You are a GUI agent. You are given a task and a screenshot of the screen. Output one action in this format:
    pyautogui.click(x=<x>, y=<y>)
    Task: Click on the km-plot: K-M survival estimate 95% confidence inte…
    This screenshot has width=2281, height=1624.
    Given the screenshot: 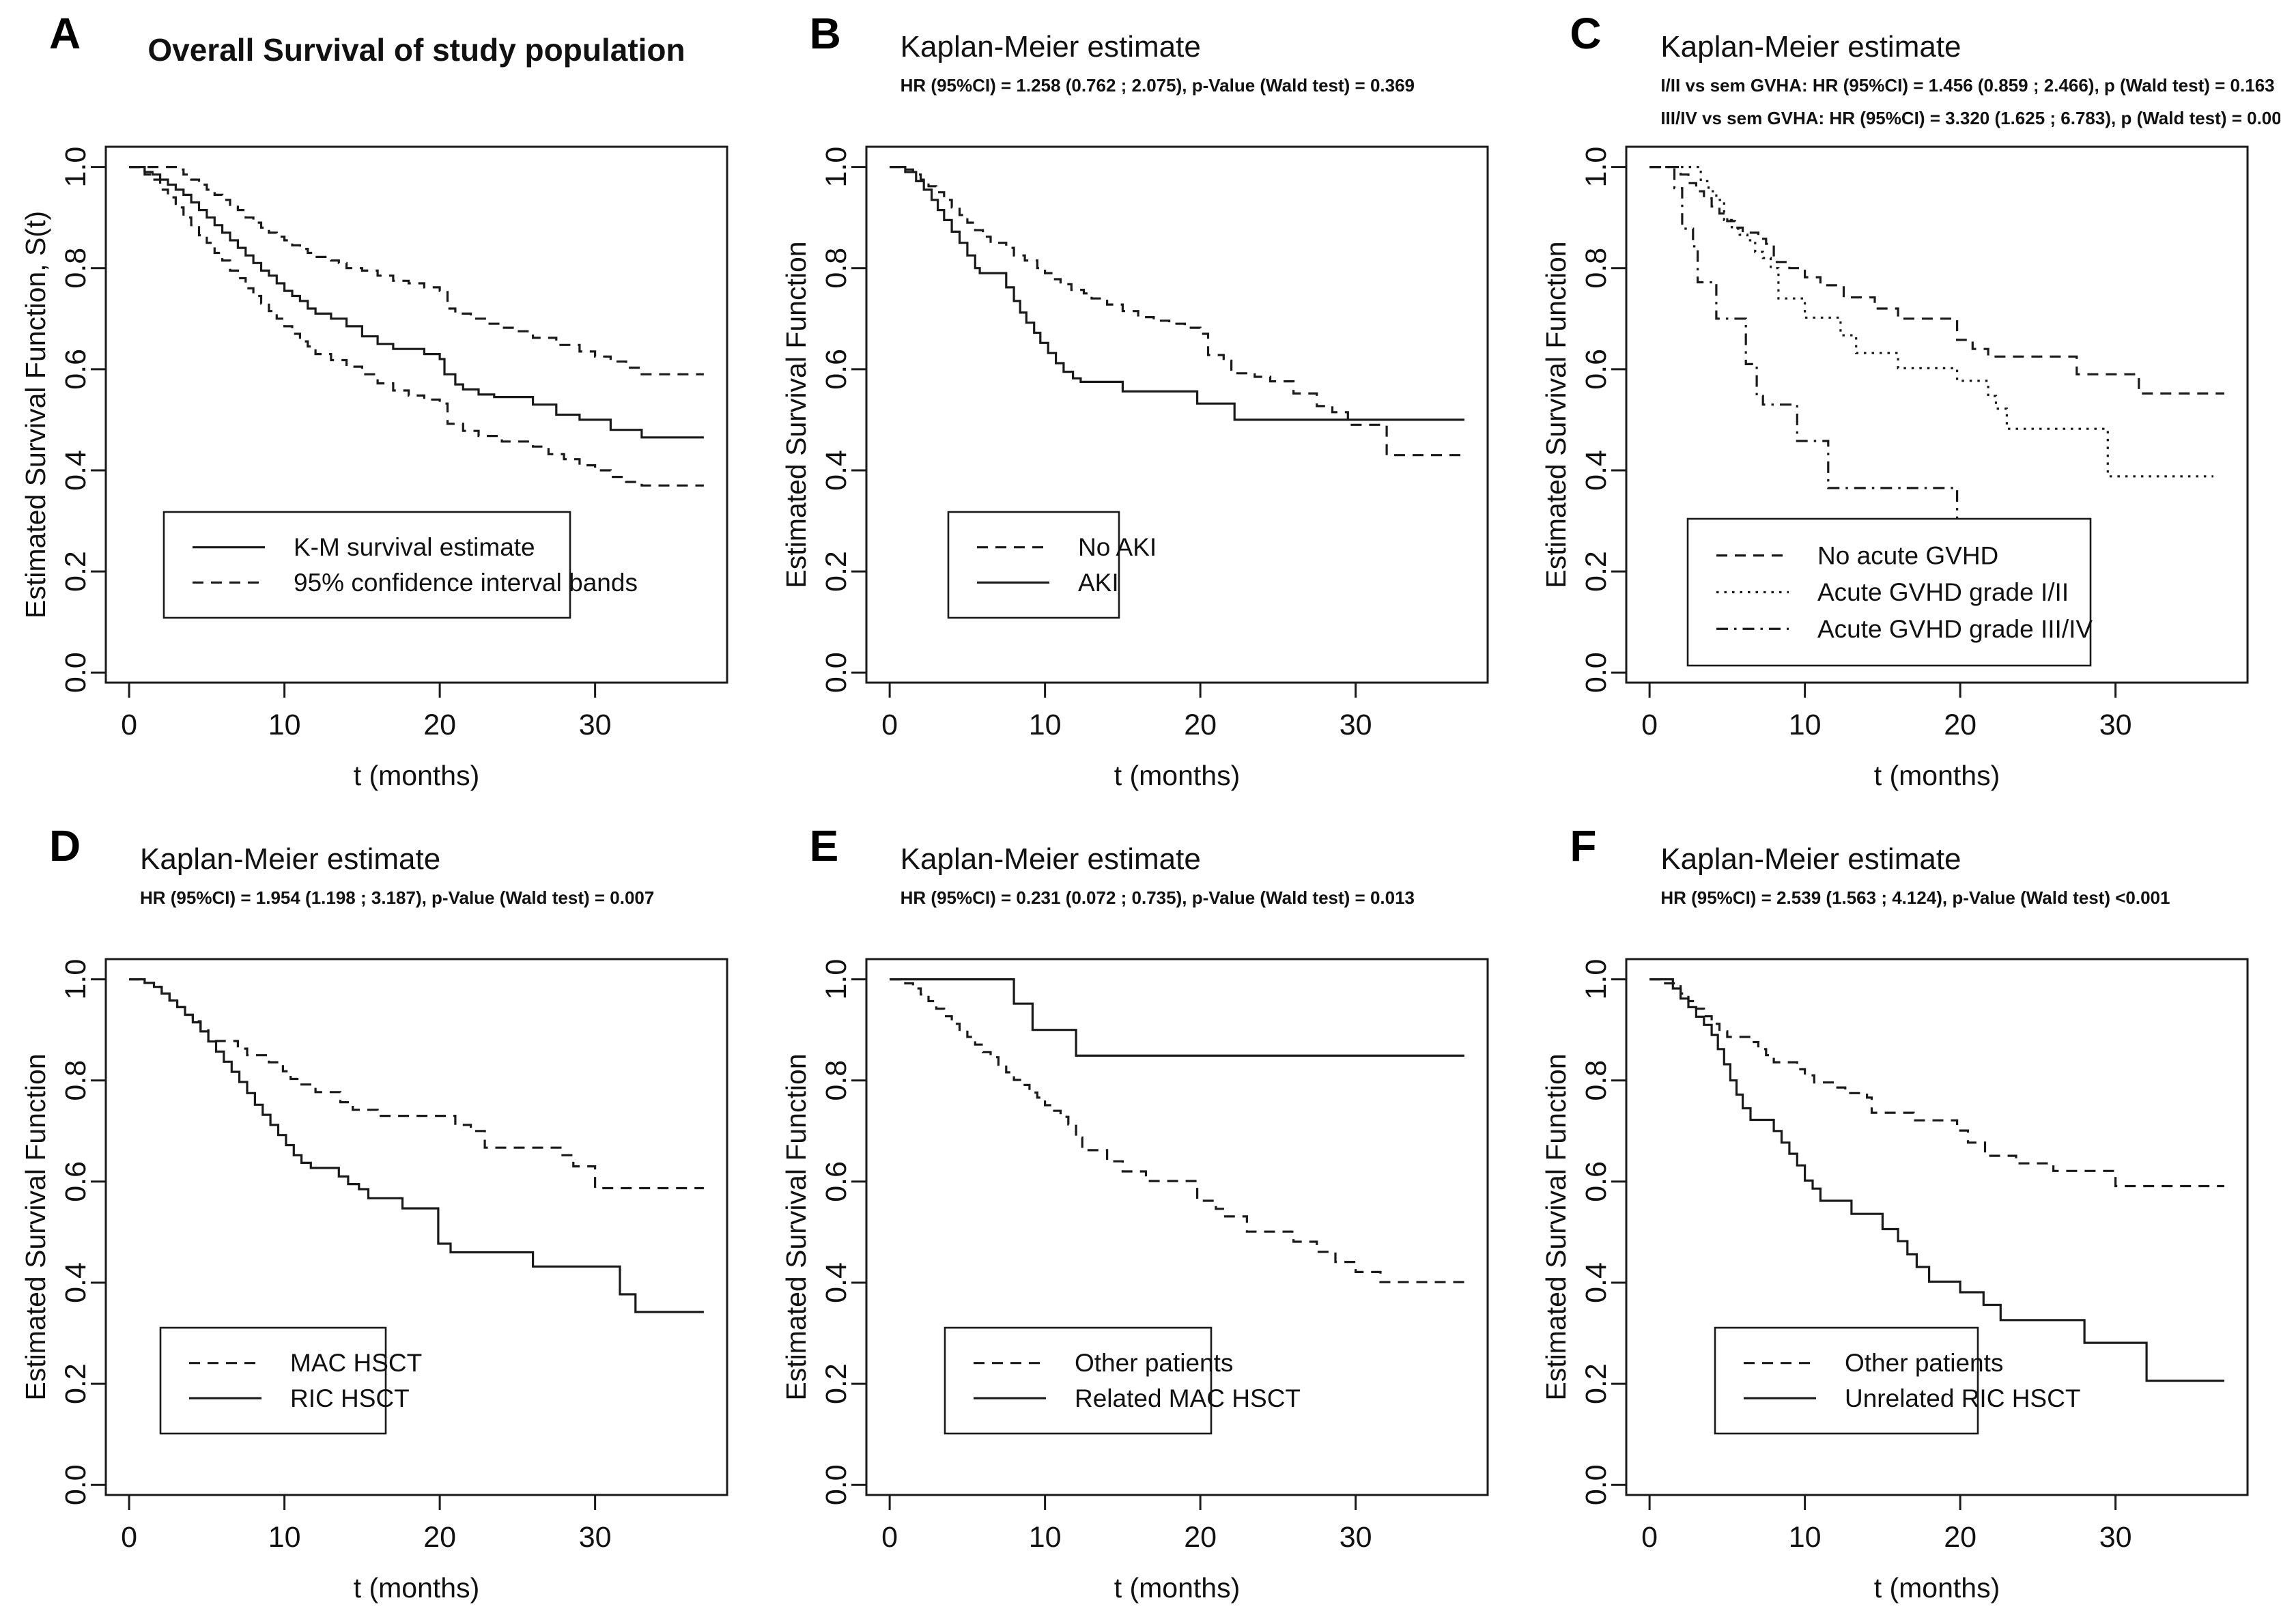 What is the action you would take?
    pyautogui.click(x=374, y=468)
    